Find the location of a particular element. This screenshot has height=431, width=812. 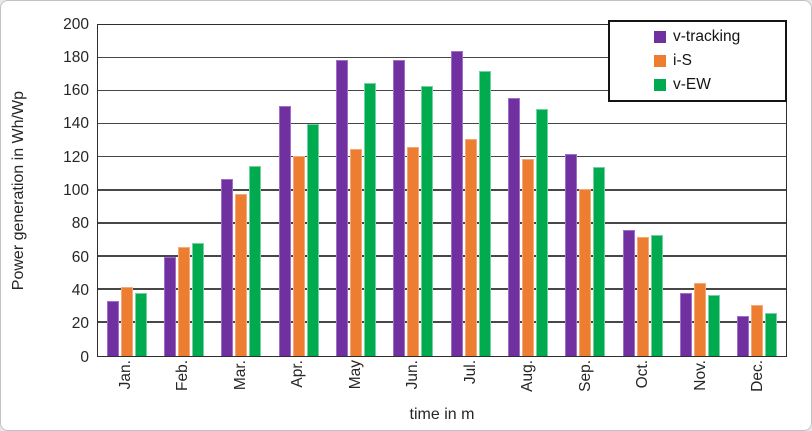

x-tick-label: Apr. is located at coordinates (298, 374).